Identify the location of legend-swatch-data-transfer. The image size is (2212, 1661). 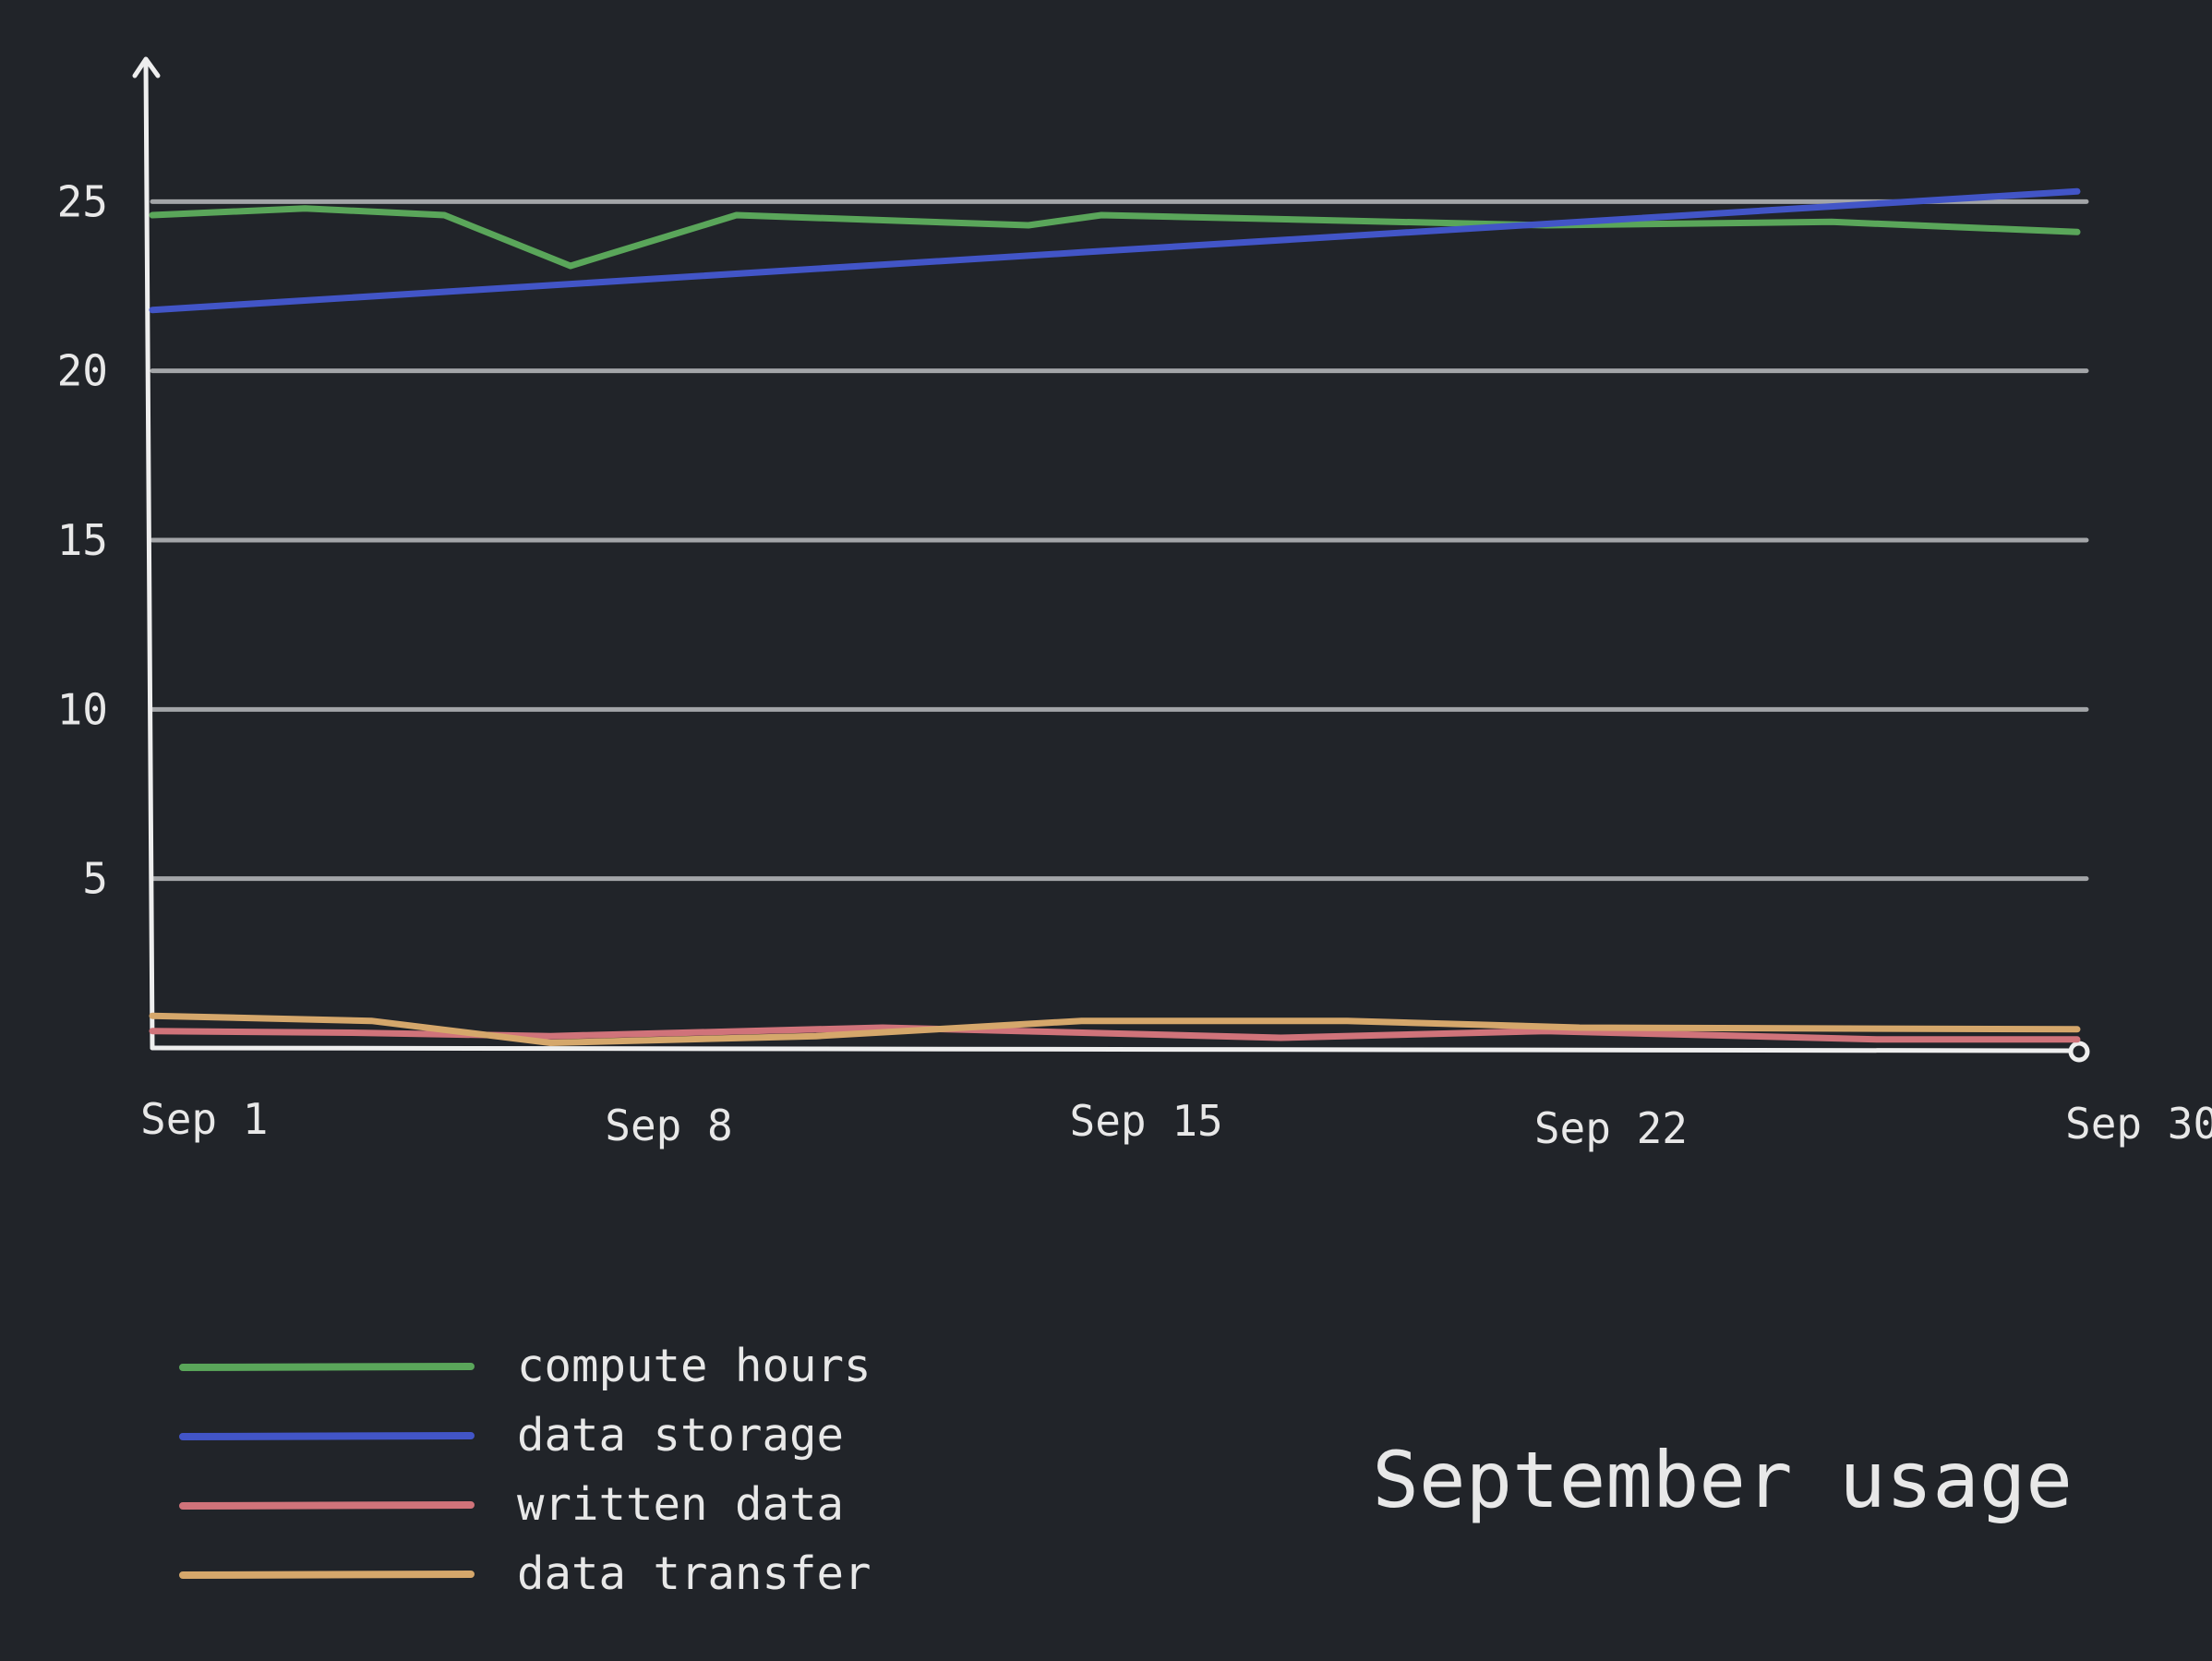
(327, 1574).